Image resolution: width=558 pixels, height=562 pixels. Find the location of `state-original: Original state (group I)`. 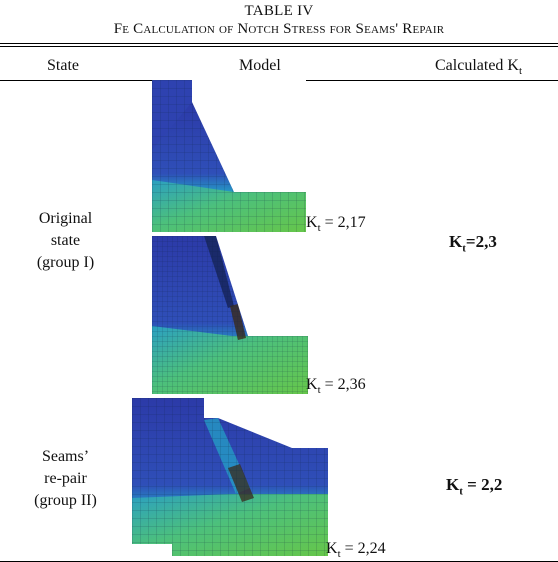

state-original: Original state (group I) is located at coordinates (65, 241).